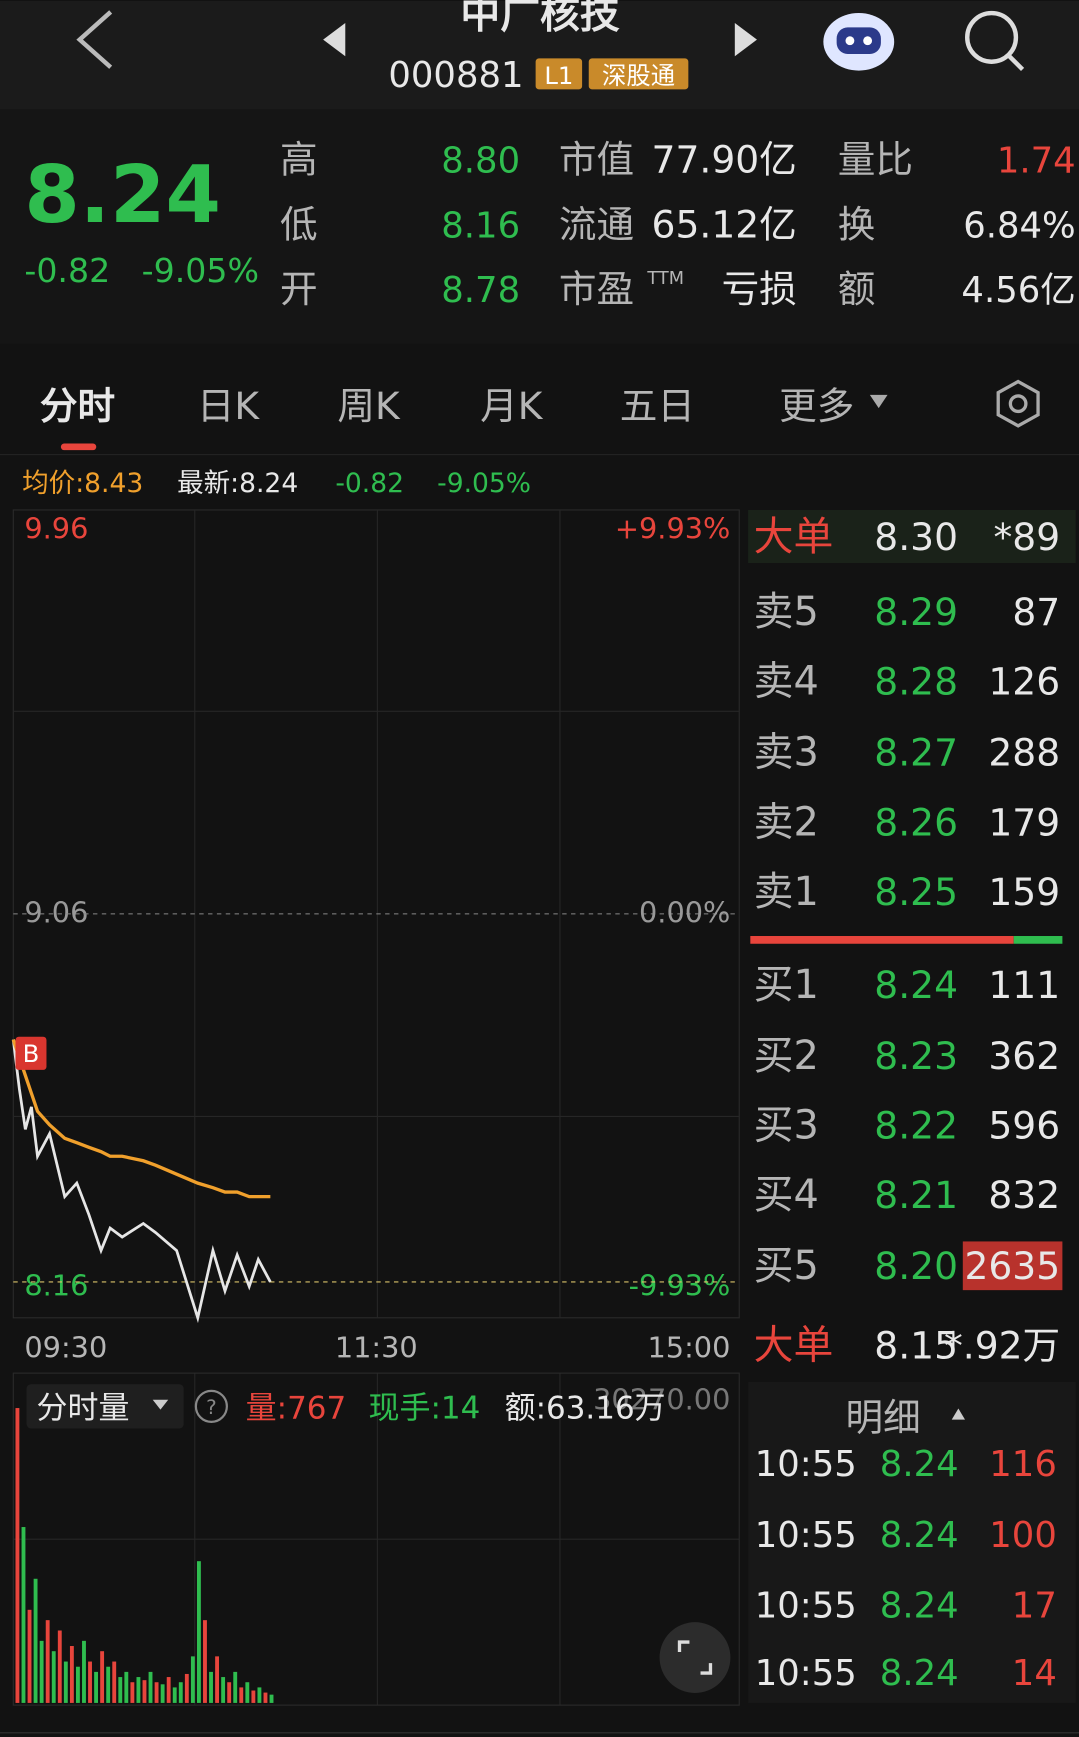 The width and height of the screenshot is (1079, 1737). Describe the element at coordinates (786, 822) in the screenshot. I see `book-label: 卖2` at that location.